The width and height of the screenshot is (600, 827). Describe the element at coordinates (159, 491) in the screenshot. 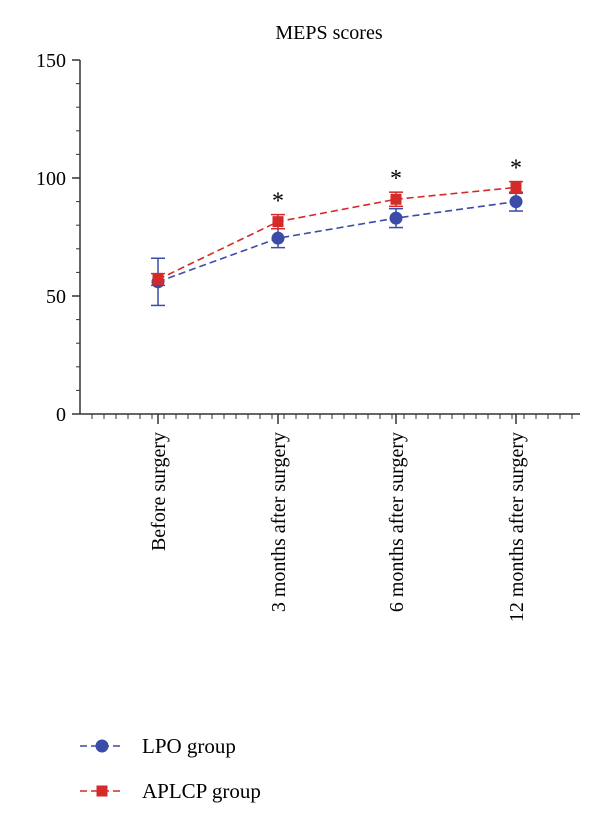

I see `x-category-label: Before surgery` at that location.